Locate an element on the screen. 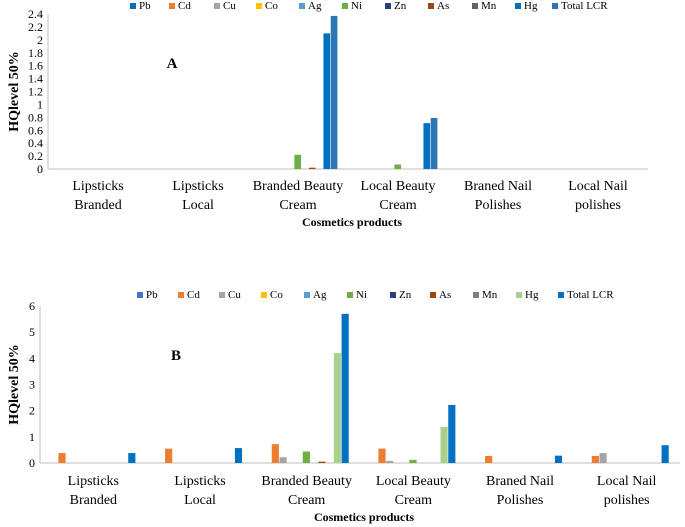 This screenshot has width=685, height=527. x-category-label: Braned Nail is located at coordinates (520, 481).